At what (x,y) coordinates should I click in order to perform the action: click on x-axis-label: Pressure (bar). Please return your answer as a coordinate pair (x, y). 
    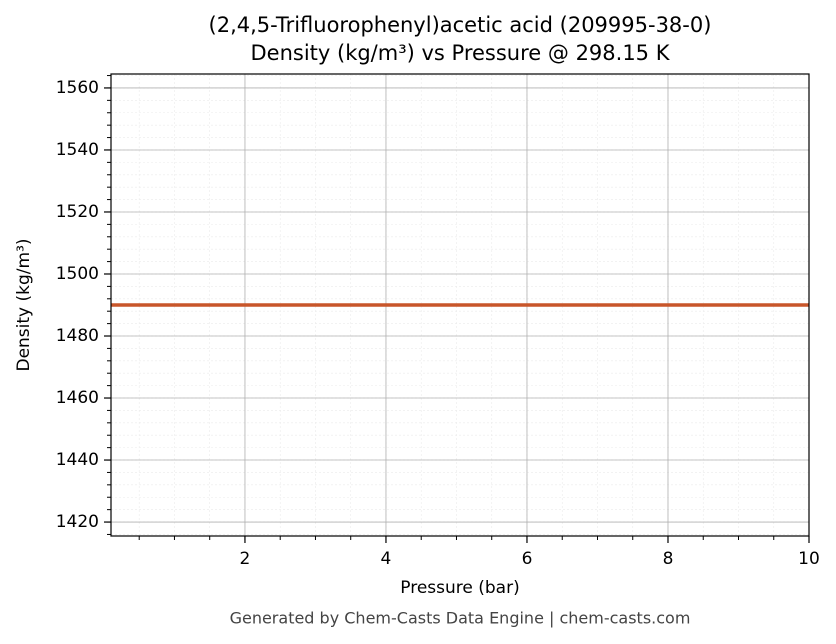
    Looking at the image, I should click on (459, 588).